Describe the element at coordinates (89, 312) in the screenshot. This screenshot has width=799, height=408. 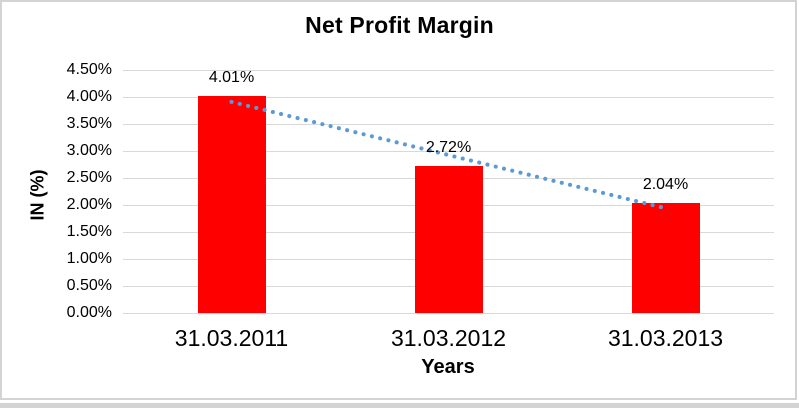
I see `y-tick-label: 0.00%` at that location.